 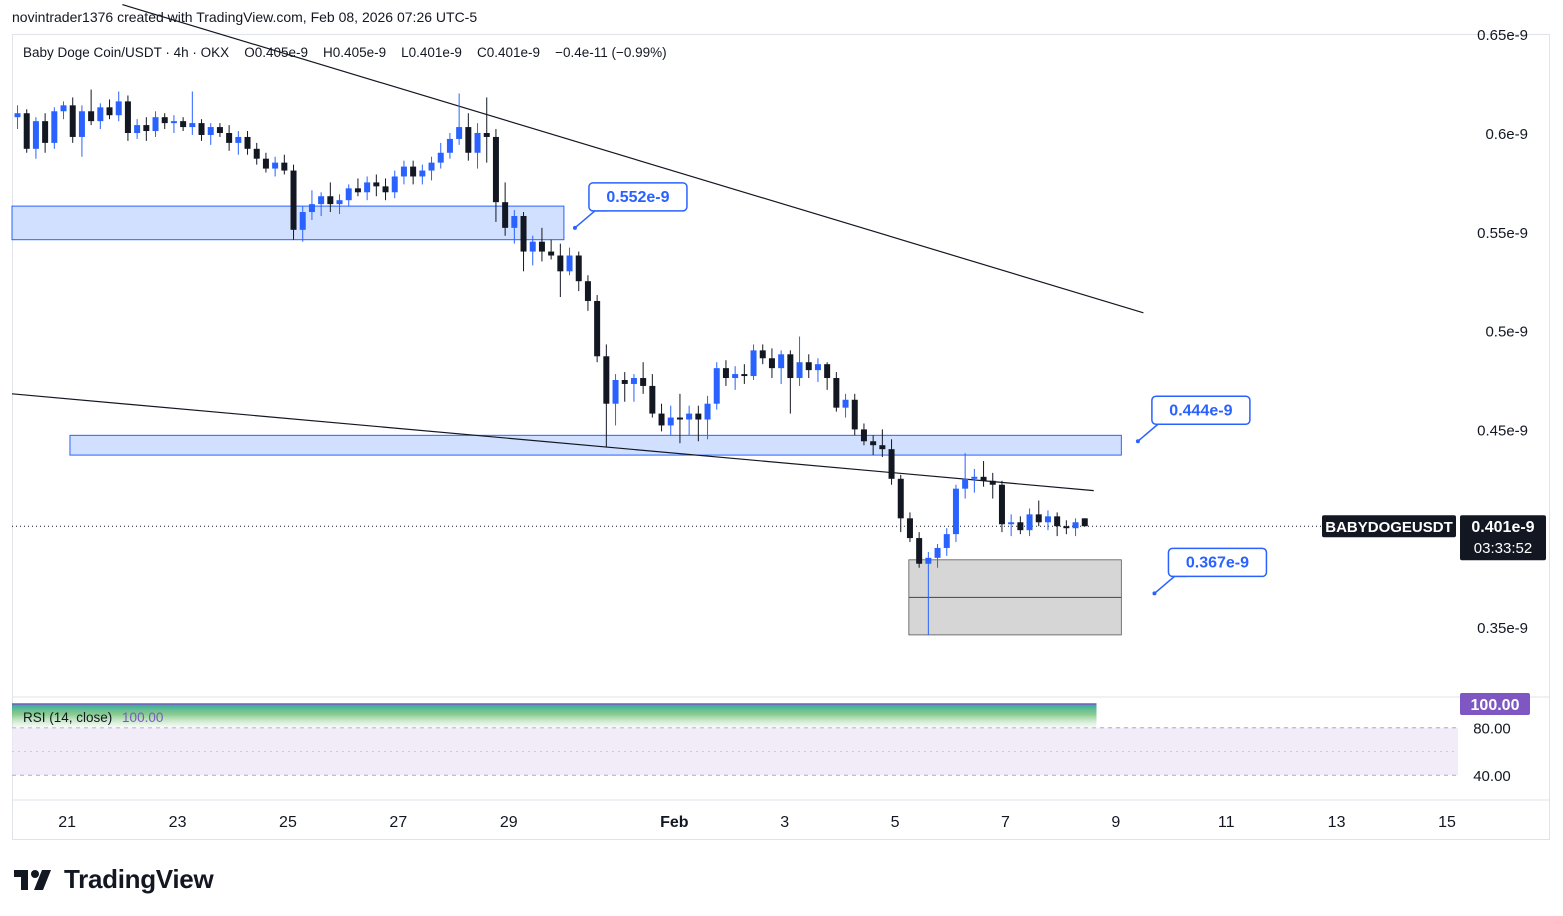 What do you see at coordinates (1447, 822) in the screenshot?
I see `x-tick-label: 15` at bounding box center [1447, 822].